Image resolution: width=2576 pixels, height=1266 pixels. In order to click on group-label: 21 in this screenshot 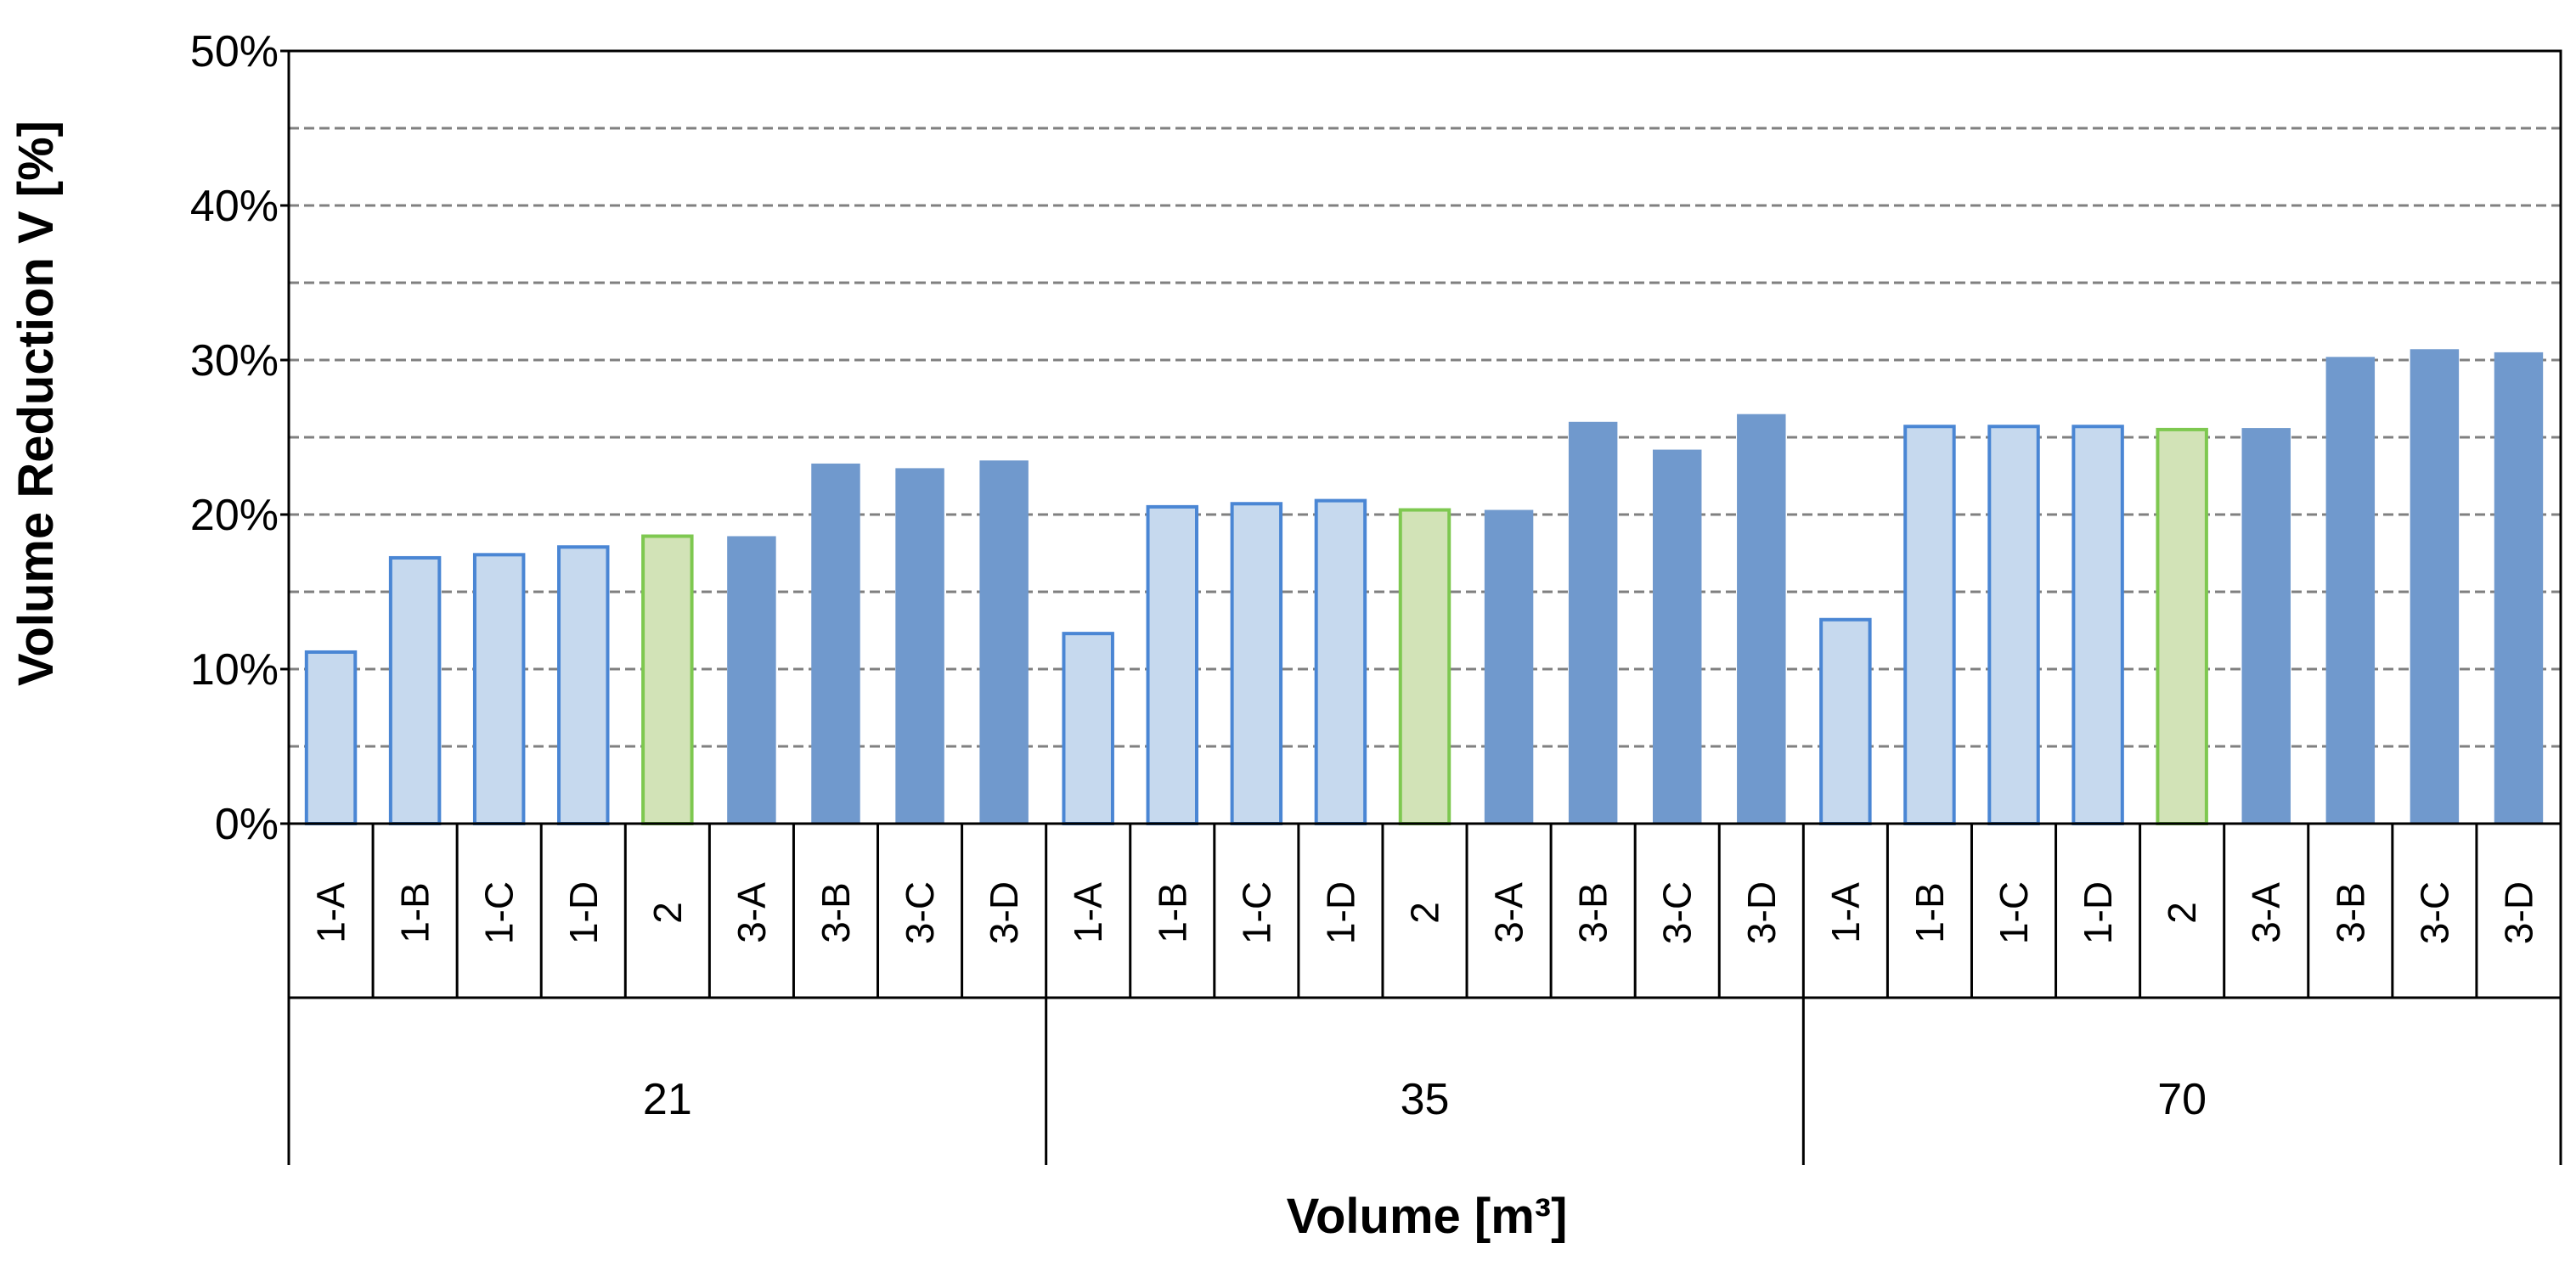, I will do `click(667, 1099)`.